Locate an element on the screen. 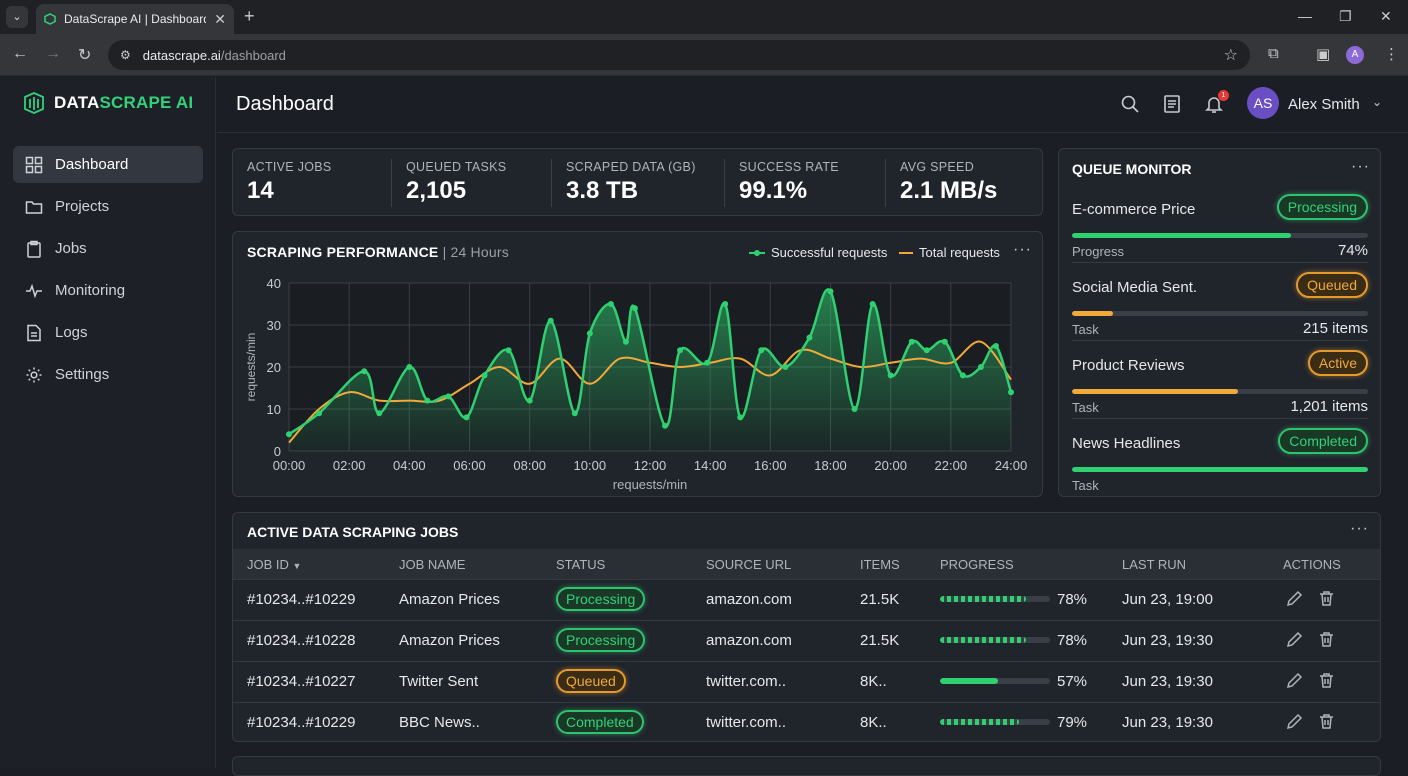  progress-bar is located at coordinates (995, 599).